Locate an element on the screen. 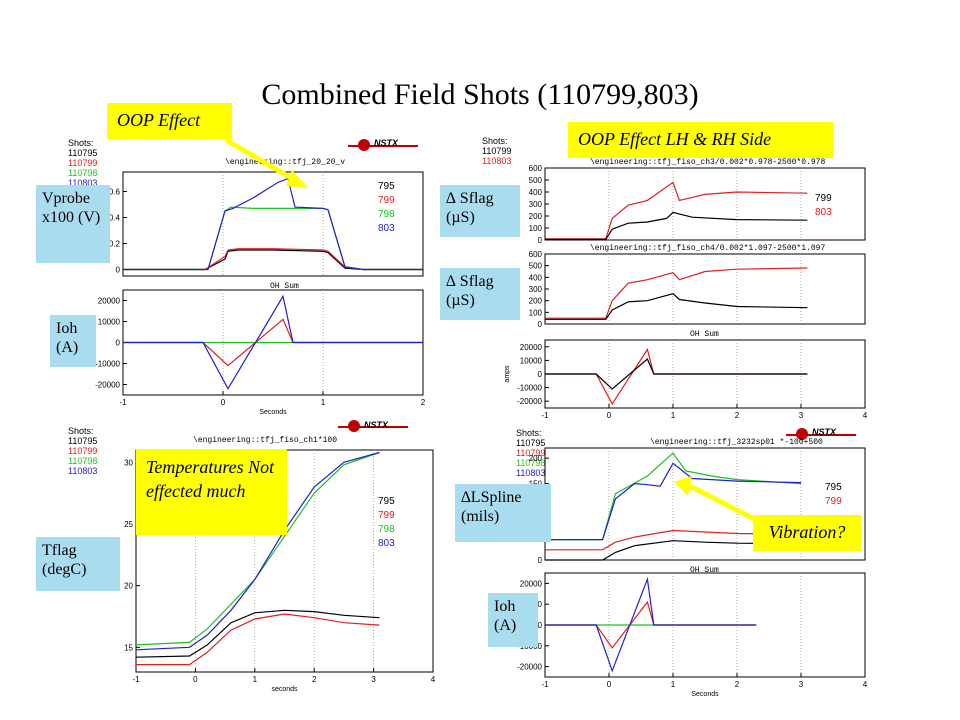 The height and width of the screenshot is (720, 960). shots-list-lspline: Shots: 110795 110799 110798 110803 is located at coordinates (530, 453).